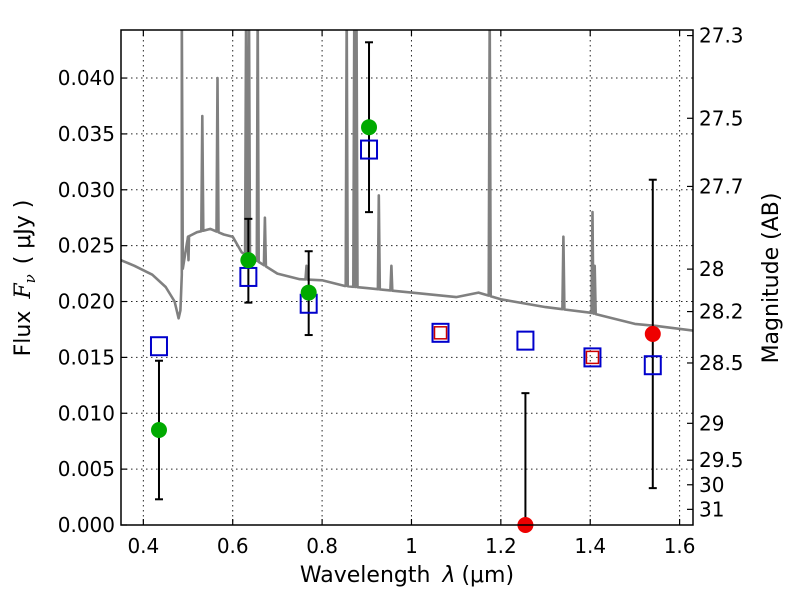  Describe the element at coordinates (721, 186) in the screenshot. I see `y2-tick-label: 27.7` at that location.